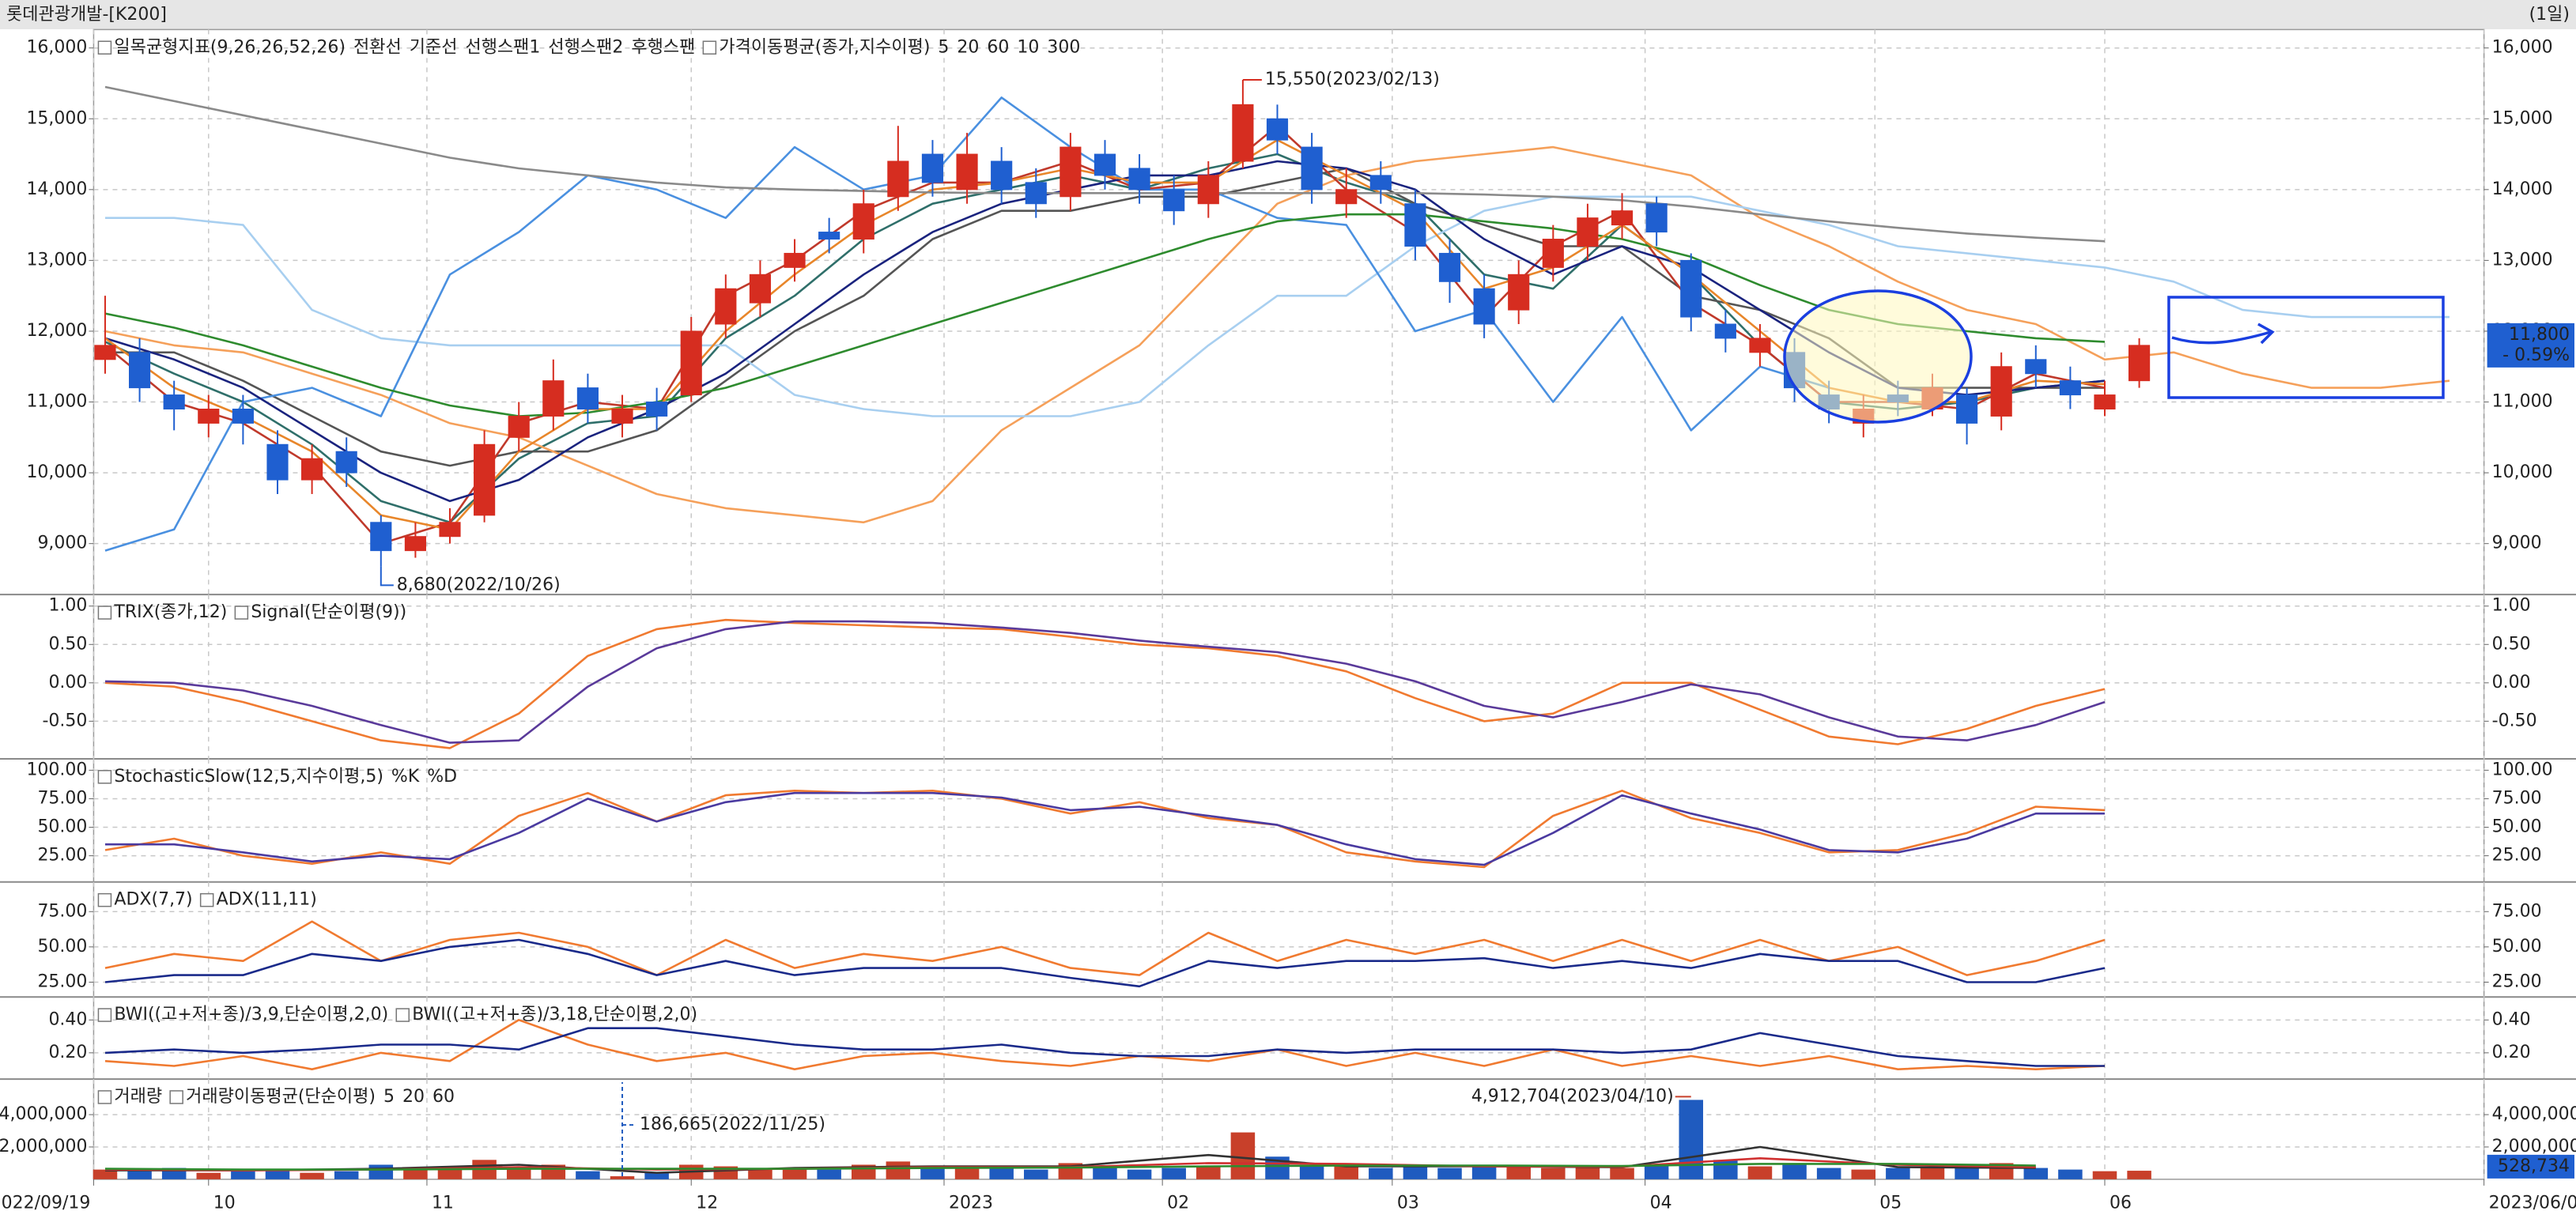 The width and height of the screenshot is (2576, 1211). Describe the element at coordinates (2536, 355) in the screenshot. I see `change-label: - 0.59%` at that location.